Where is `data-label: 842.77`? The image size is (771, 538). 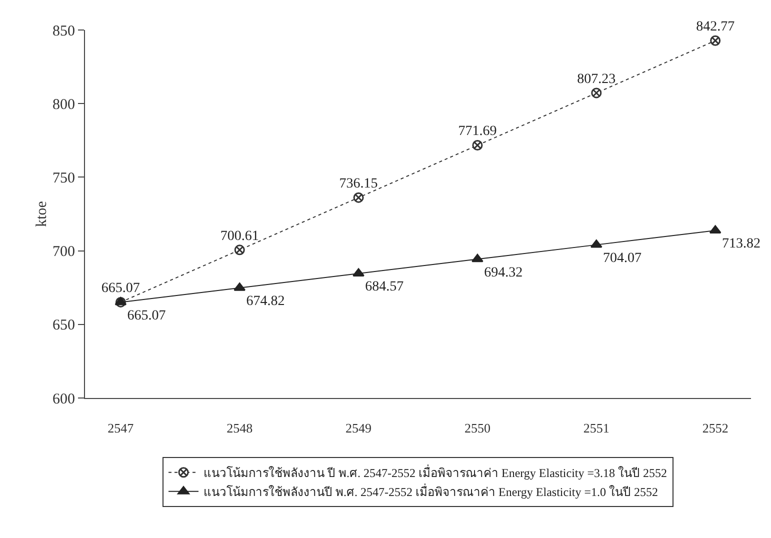
data-label: 842.77 is located at coordinates (715, 27).